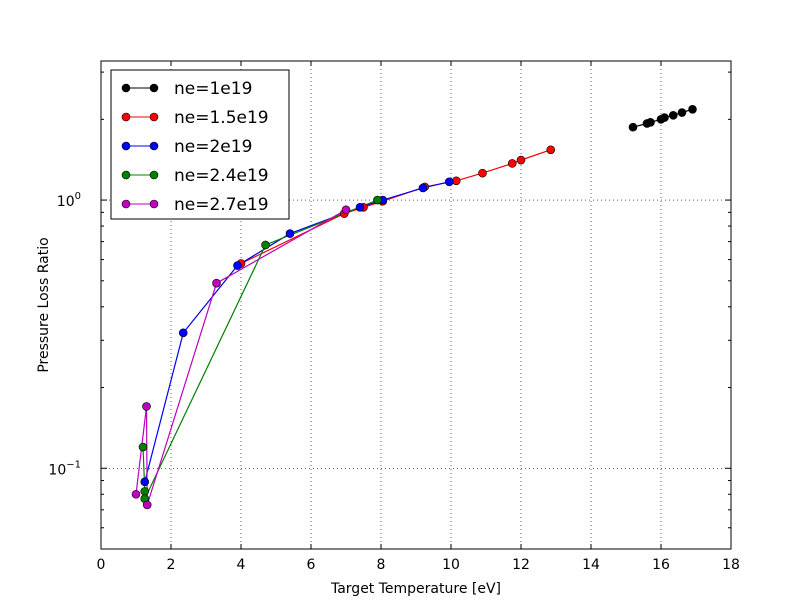 Image resolution: width=812 pixels, height=612 pixels. Describe the element at coordinates (213, 89) in the screenshot. I see `legend-label: ne=1e19` at that location.